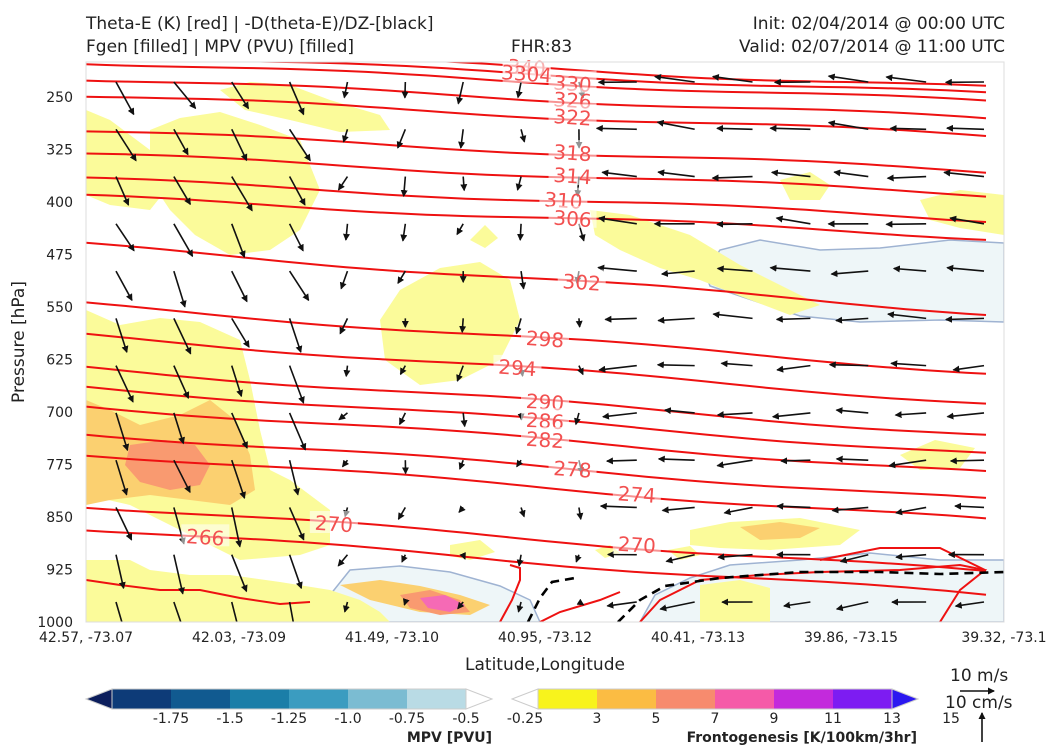 The height and width of the screenshot is (750, 1050). What do you see at coordinates (518, 368) in the screenshot?
I see `contour-label: 294` at bounding box center [518, 368].